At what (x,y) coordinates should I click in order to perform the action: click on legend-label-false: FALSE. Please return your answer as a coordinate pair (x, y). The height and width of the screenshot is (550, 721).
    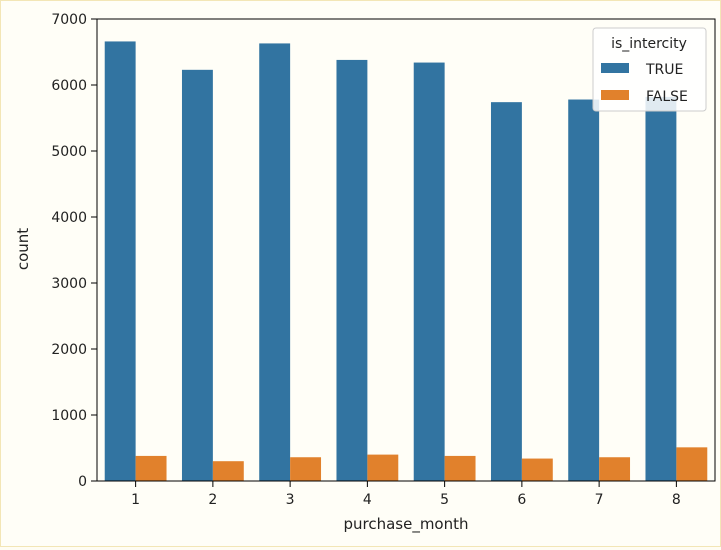
    Looking at the image, I should click on (667, 97).